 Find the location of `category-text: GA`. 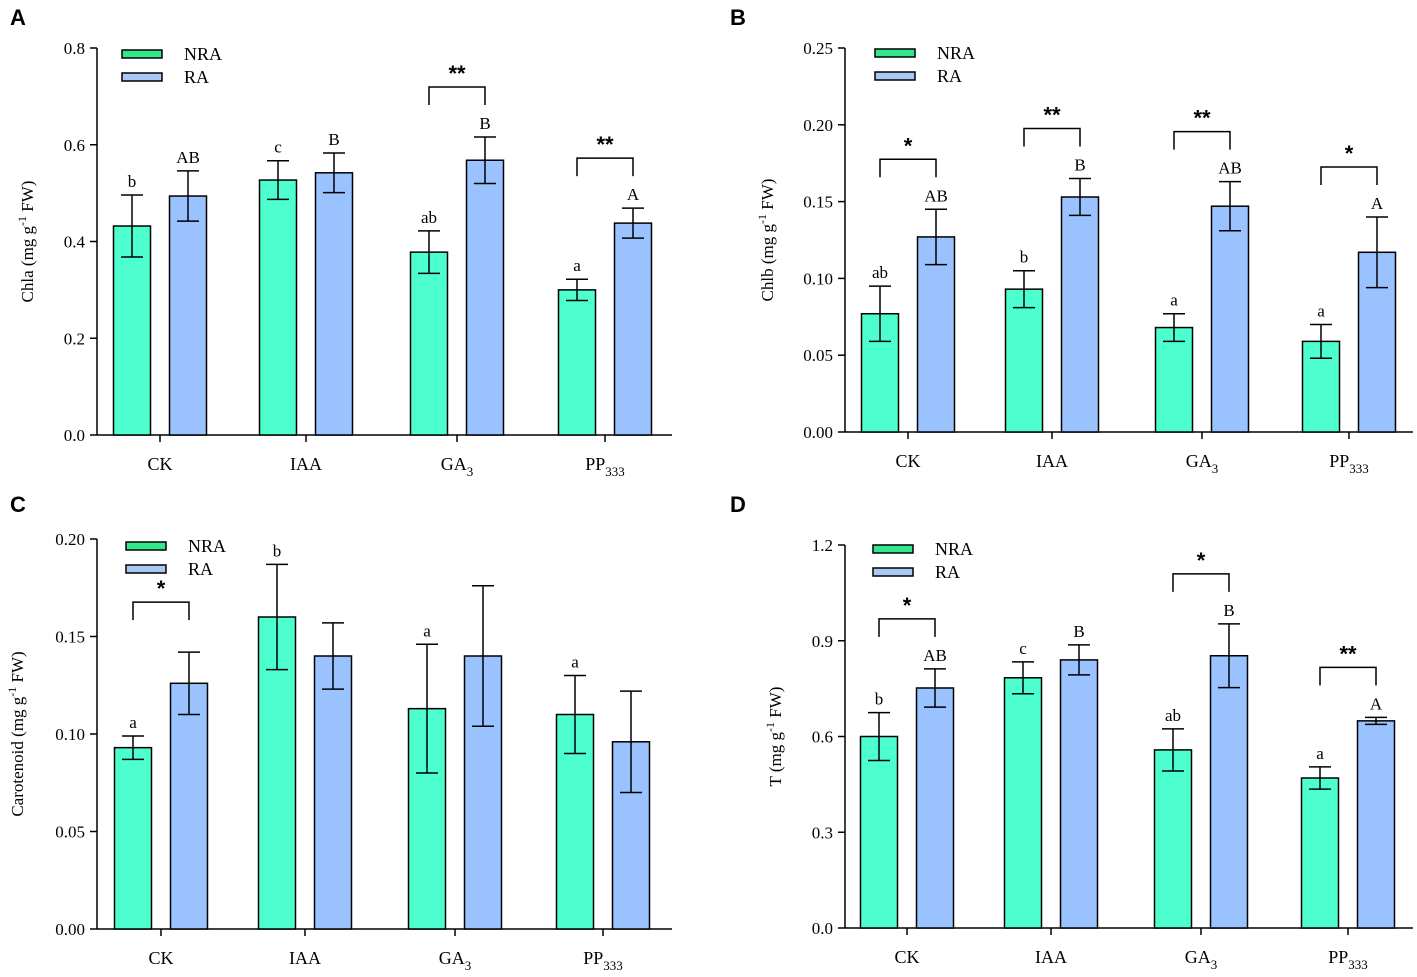

category-text: GA is located at coordinates (452, 958).